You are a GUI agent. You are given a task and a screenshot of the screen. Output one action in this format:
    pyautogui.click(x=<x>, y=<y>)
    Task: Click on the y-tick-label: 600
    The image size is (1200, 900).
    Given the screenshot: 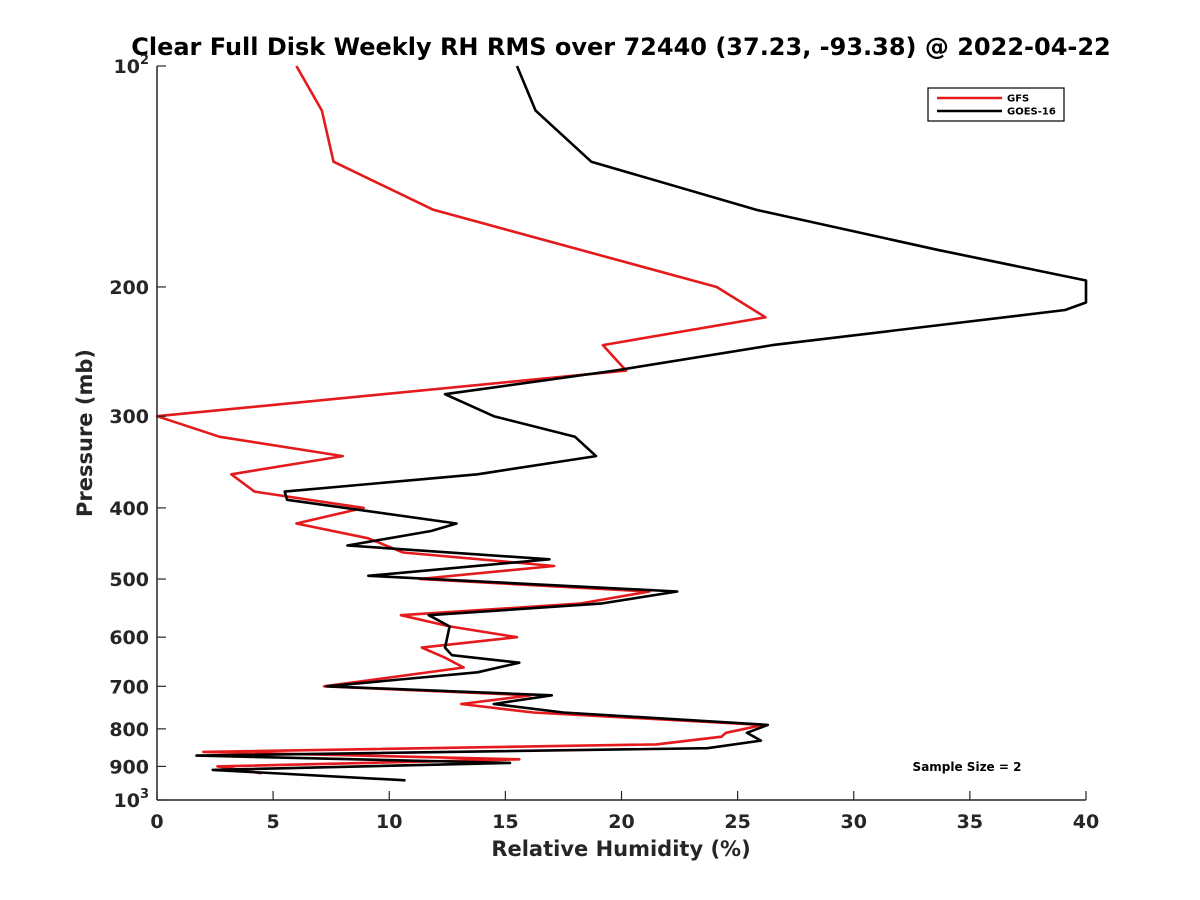 What is the action you would take?
    pyautogui.click(x=129, y=638)
    